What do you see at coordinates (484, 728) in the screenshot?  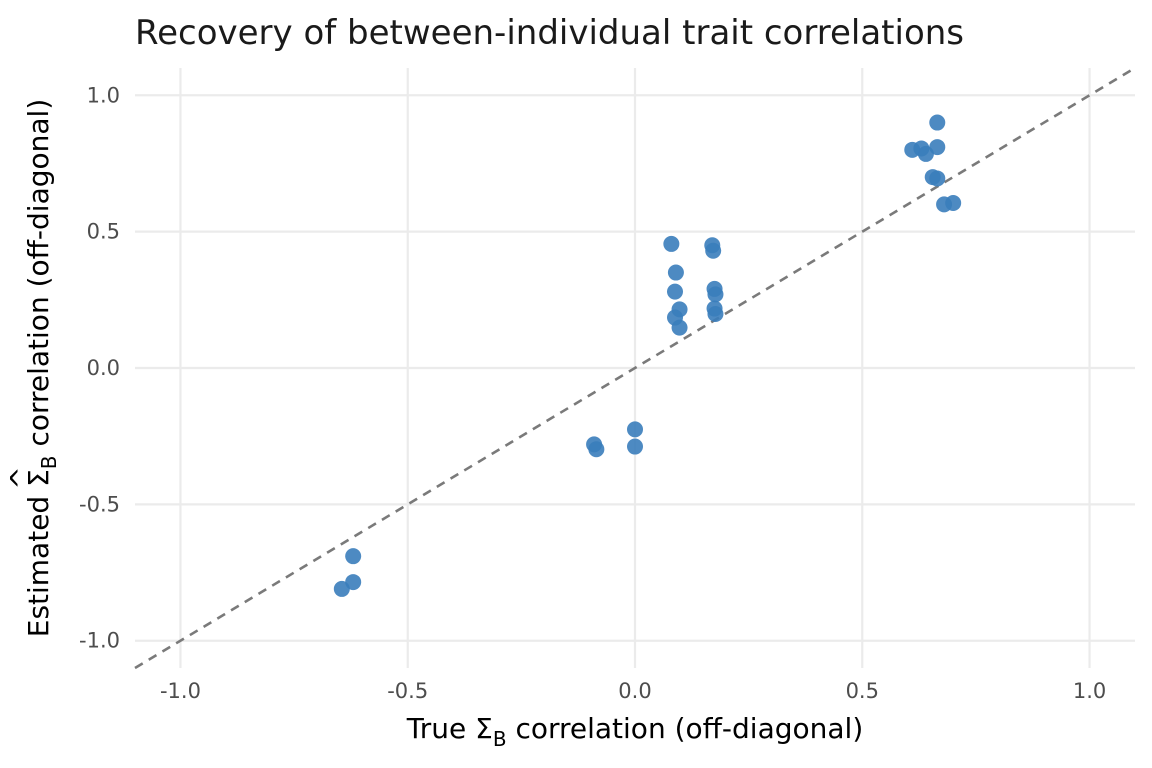 I see `x-axis-title-sigma: Σ` at bounding box center [484, 728].